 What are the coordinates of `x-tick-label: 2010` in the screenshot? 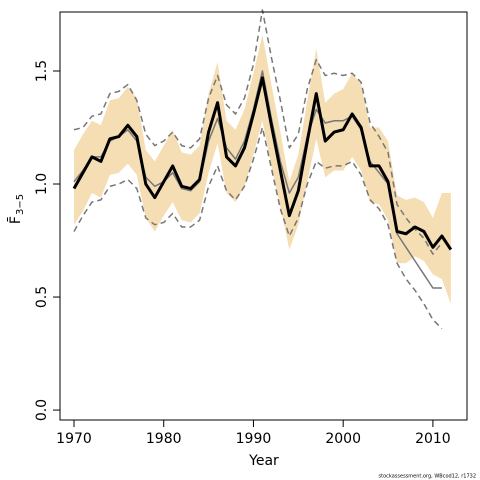 It's located at (433, 439).